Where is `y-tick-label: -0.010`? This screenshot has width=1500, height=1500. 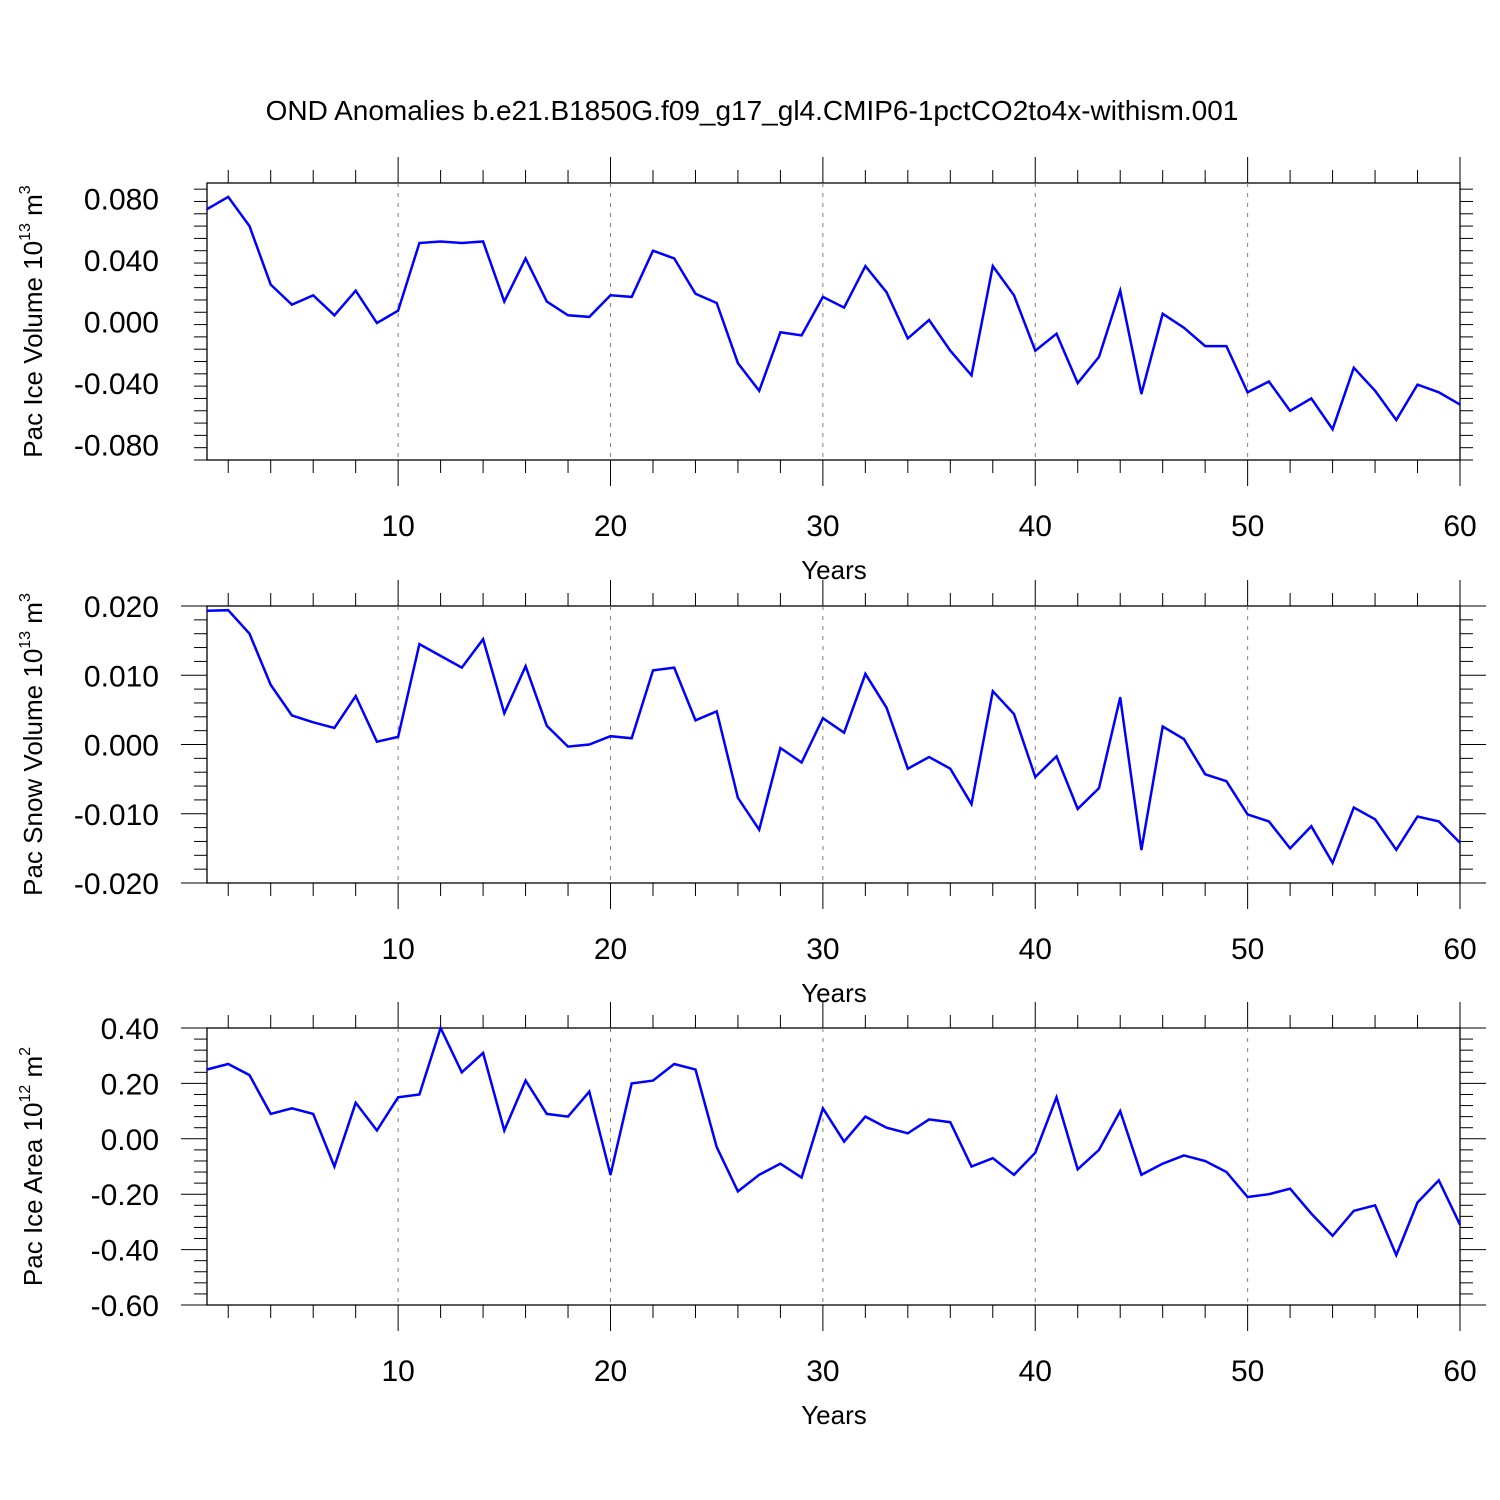 y-tick-label: -0.010 is located at coordinates (116, 815).